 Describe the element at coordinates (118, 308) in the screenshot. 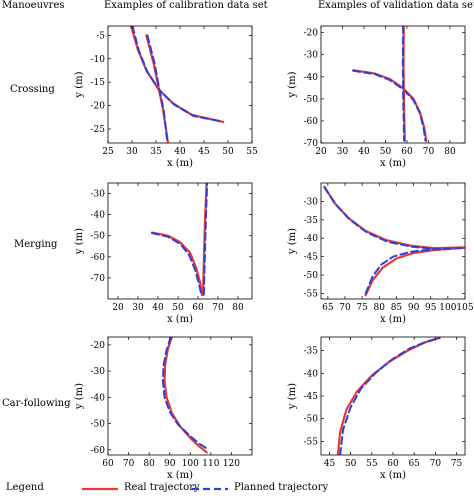

I see `x-tick-label: 20` at that location.